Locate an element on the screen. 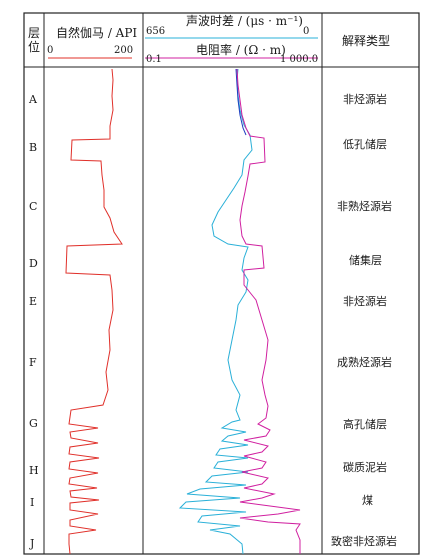 This screenshot has height=560, width=427. interp-g: 高孔储层 is located at coordinates (365, 424).